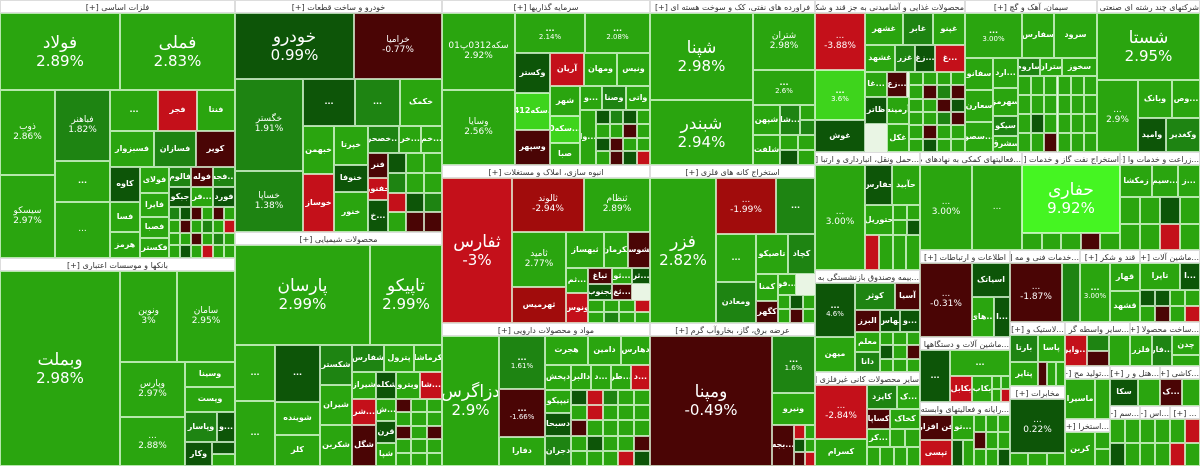 This screenshot has height=466, width=1200. Describe the element at coordinates (558, 451) in the screenshot. I see `stock-tile: دجران` at that location.